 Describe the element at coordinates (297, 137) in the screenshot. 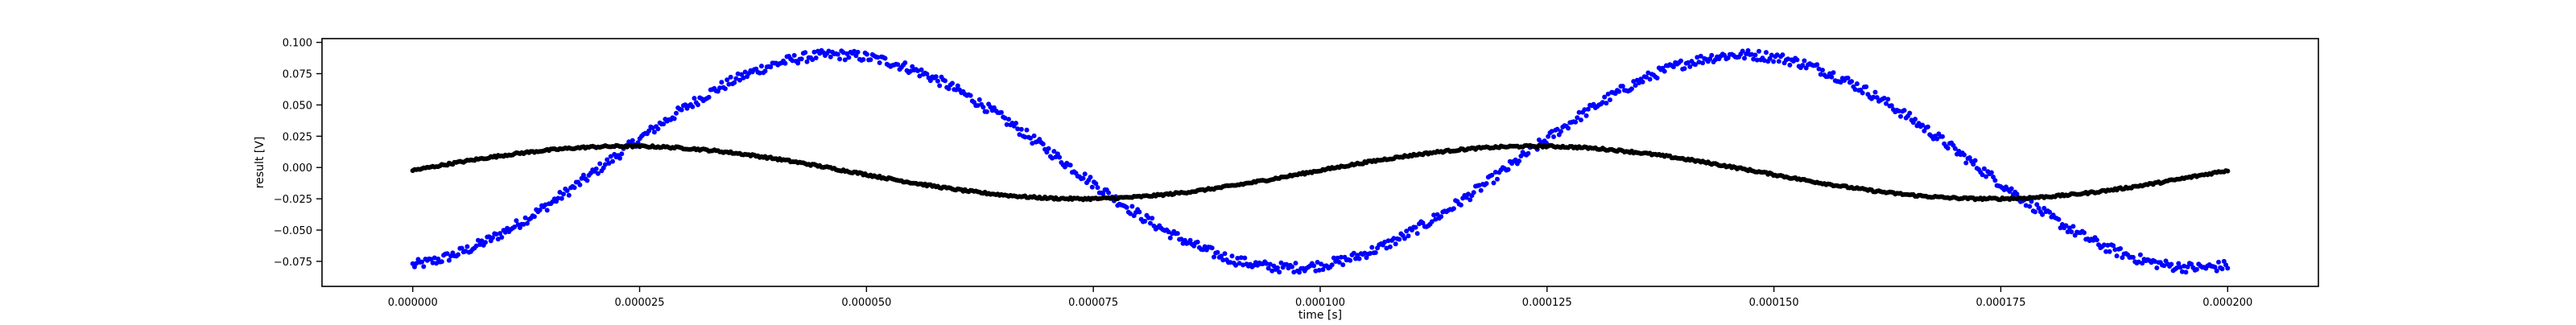

I see `y-tick-label: 0.025` at that location.